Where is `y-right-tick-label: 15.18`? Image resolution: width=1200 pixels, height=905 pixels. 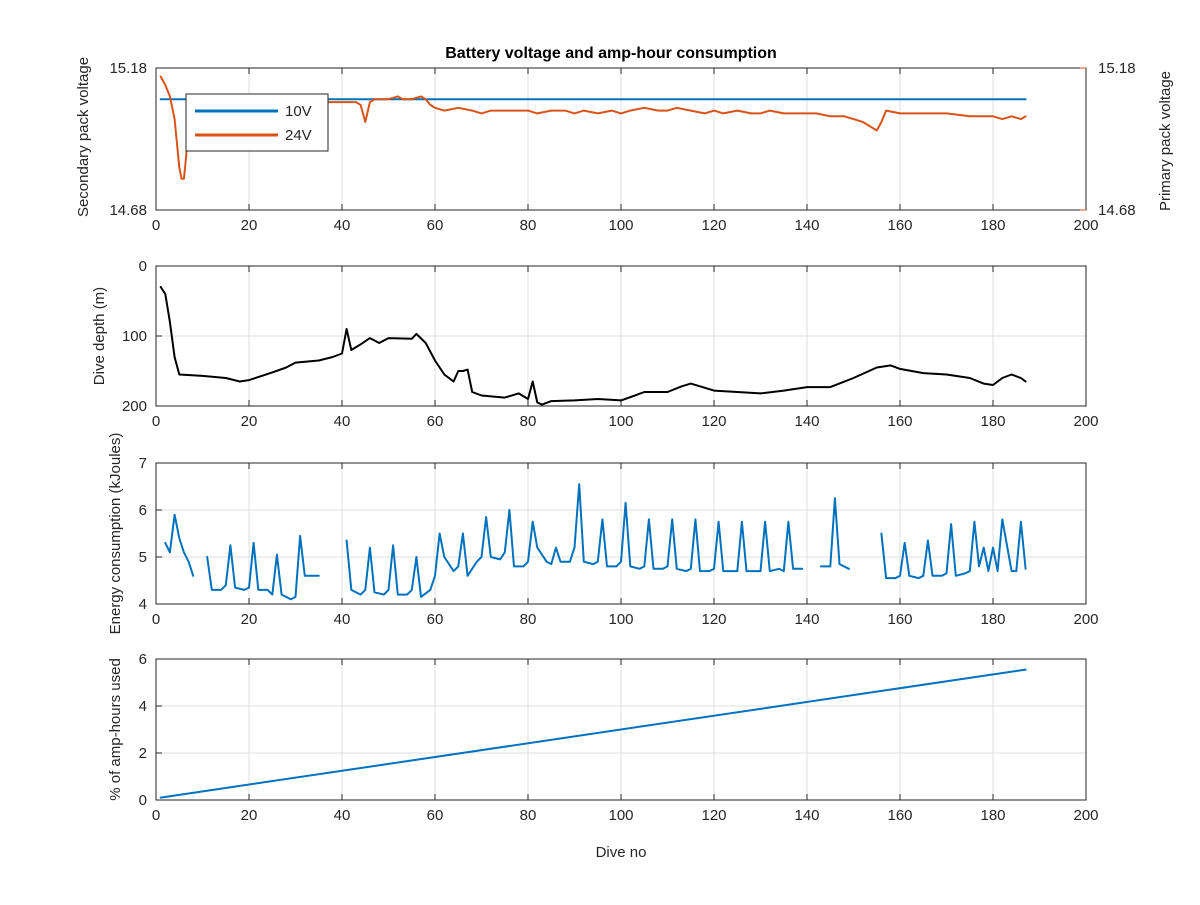 y-right-tick-label: 15.18 is located at coordinates (1117, 68).